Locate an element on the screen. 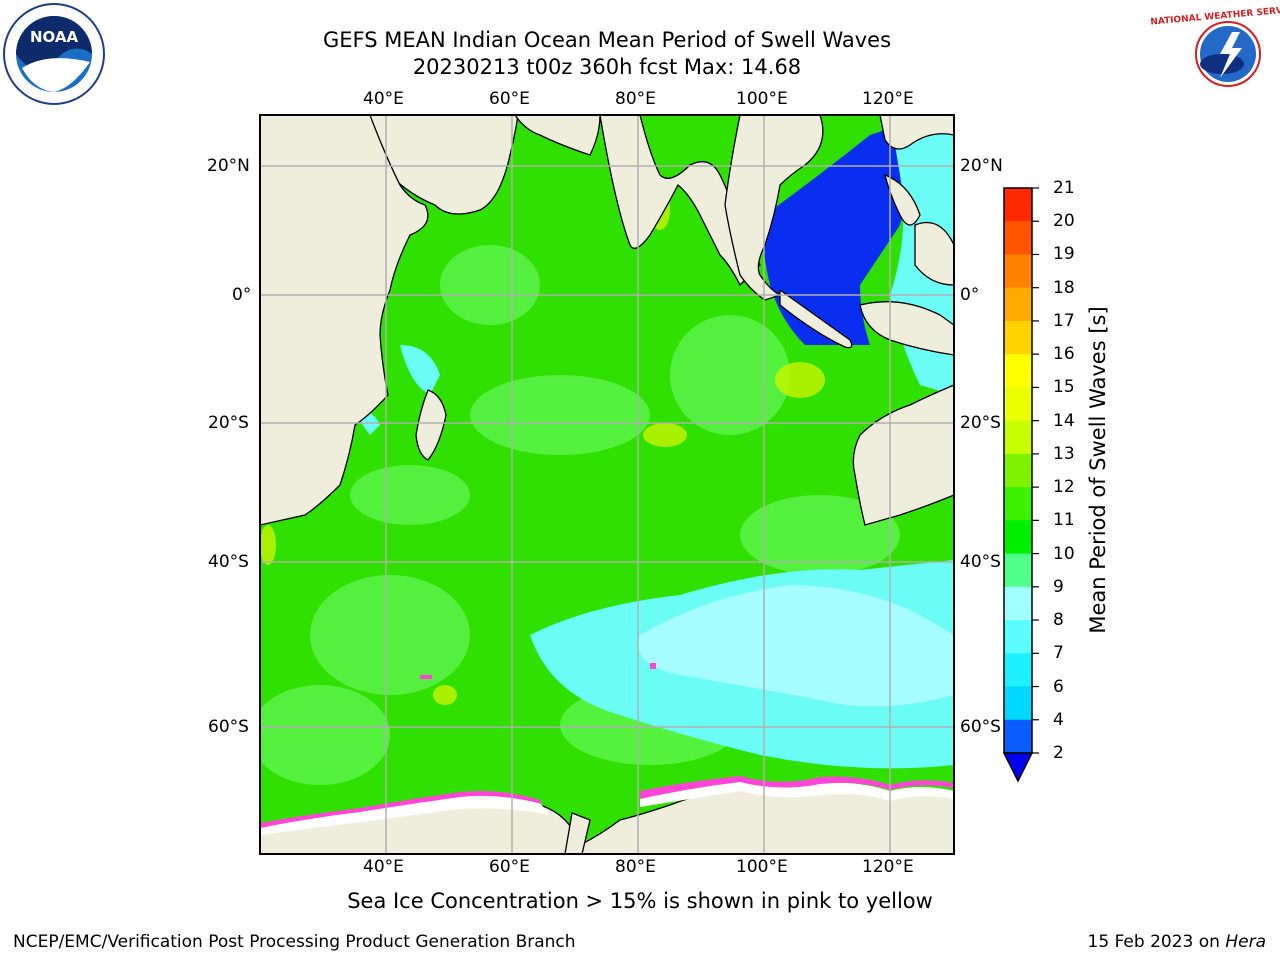 The image size is (1280, 960). lon-label-top-120e: 120°E is located at coordinates (888, 99).